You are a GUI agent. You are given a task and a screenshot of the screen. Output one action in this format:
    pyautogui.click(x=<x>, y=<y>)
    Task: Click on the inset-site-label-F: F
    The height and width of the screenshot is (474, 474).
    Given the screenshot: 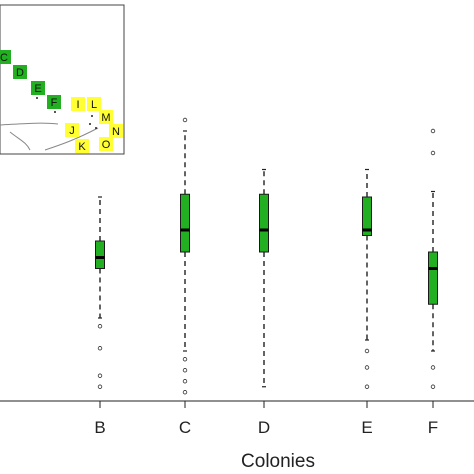 What is the action you would take?
    pyautogui.click(x=54, y=103)
    